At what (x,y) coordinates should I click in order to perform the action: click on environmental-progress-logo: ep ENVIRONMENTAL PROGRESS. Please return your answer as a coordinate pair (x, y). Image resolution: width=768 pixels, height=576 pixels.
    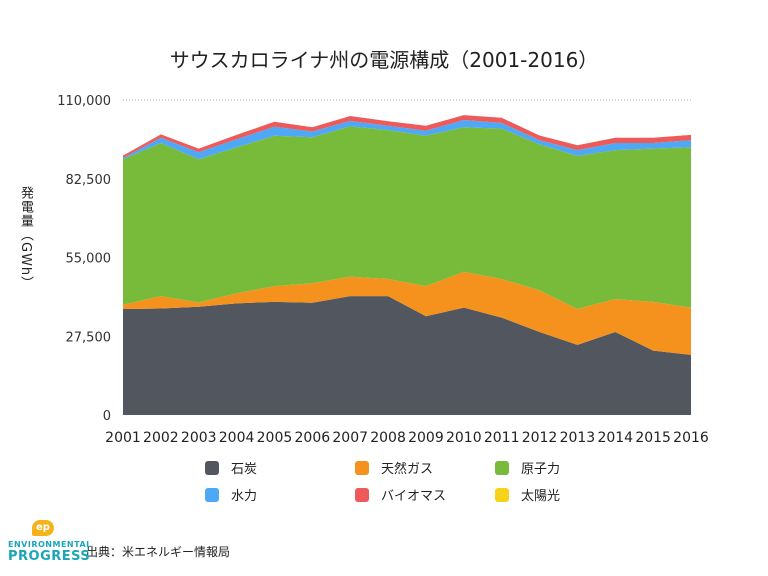
    Looking at the image, I should click on (49, 543).